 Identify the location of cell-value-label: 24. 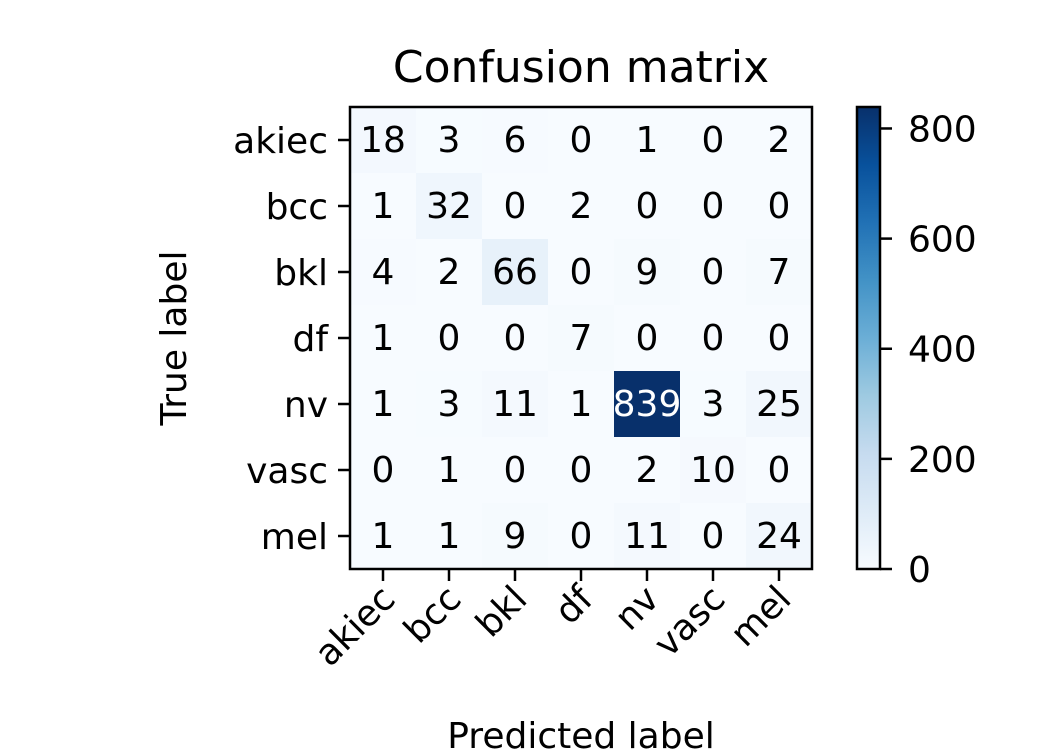
(779, 536).